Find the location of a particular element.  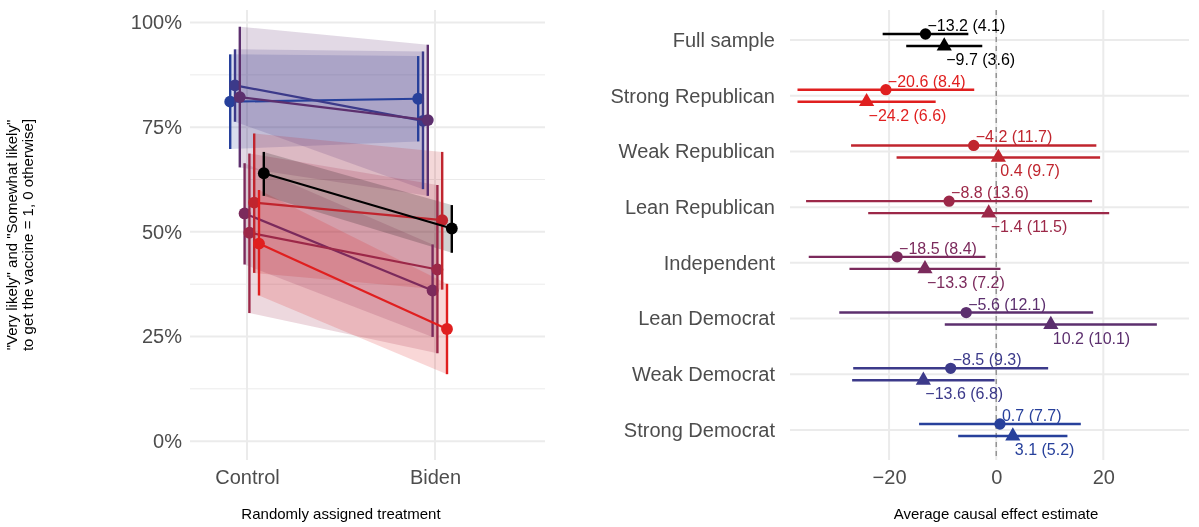

data-label: 3.1 (5.2) is located at coordinates (1044, 449).